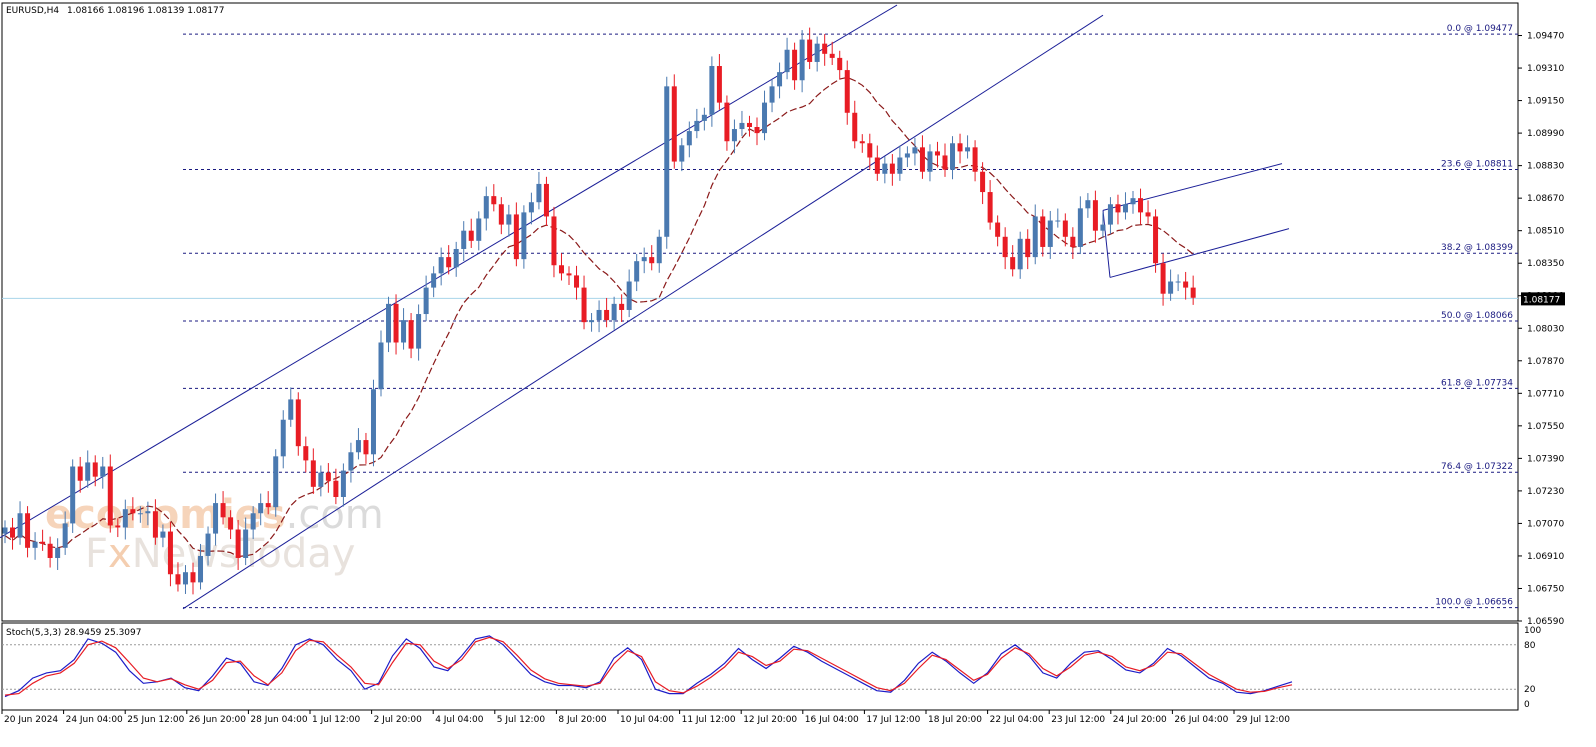  I want to click on price-tick-label: 1.08510, so click(1545, 232).